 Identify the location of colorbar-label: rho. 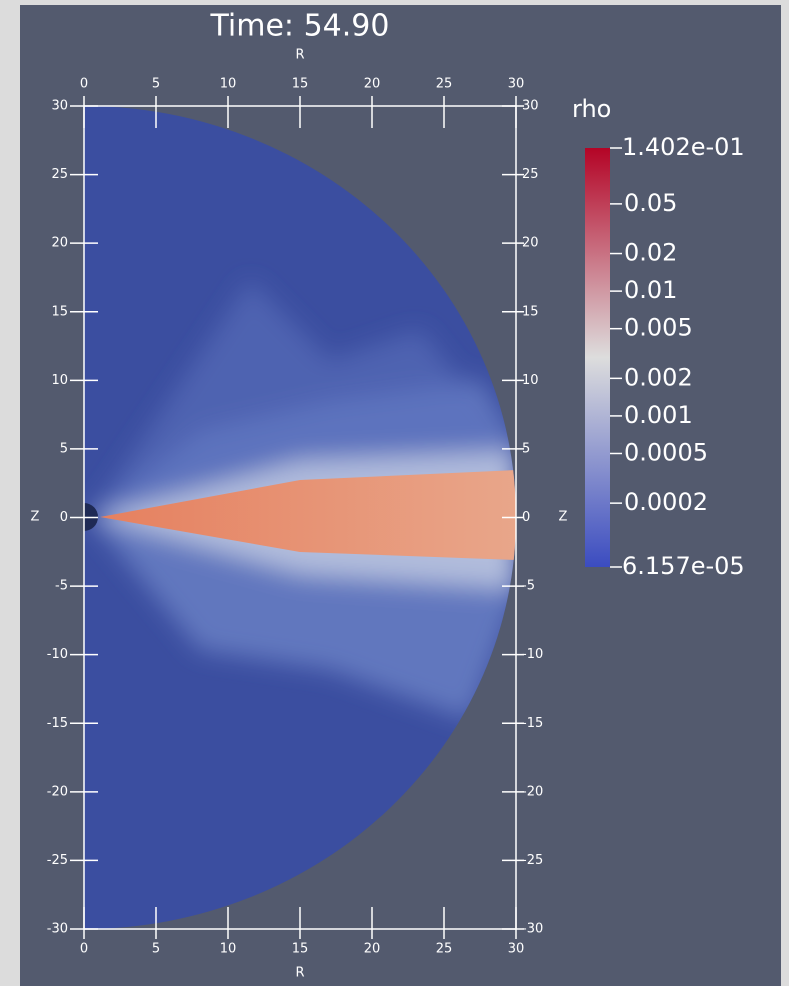
(591, 109).